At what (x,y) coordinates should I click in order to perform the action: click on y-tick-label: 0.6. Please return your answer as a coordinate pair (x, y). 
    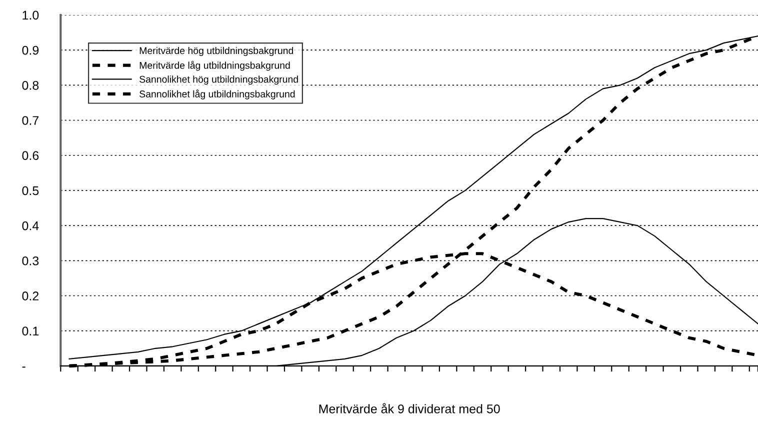
    Looking at the image, I should click on (30, 155).